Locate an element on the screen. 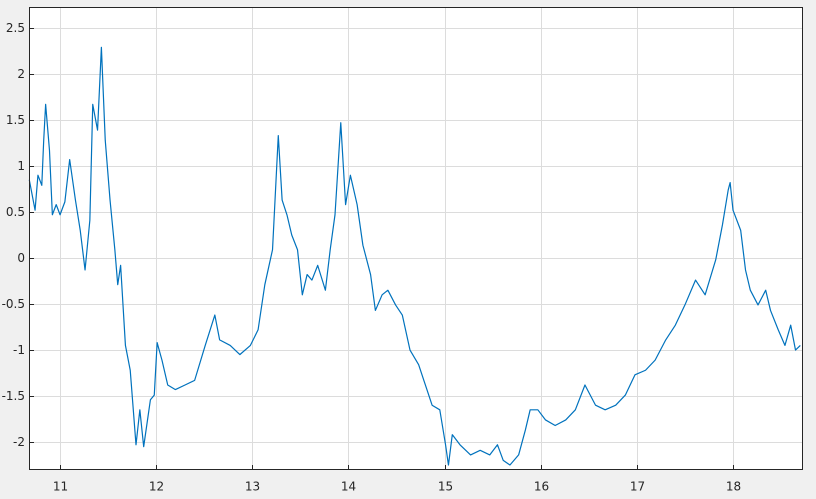 Image resolution: width=816 pixels, height=499 pixels. x-tick-label: 16 is located at coordinates (541, 487).